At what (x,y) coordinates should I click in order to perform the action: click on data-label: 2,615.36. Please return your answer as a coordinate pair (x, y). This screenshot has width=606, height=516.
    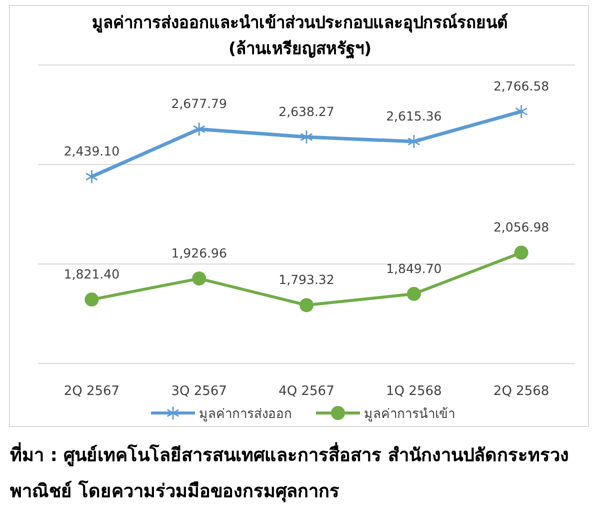
    Looking at the image, I should click on (414, 116).